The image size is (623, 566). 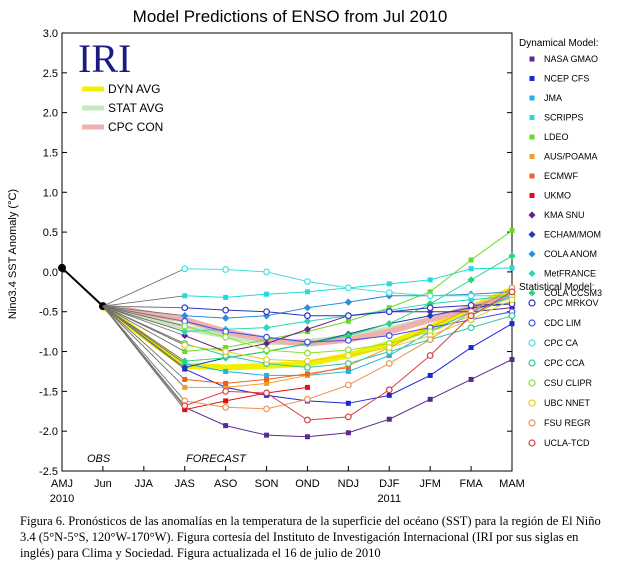 I want to click on legend-label: MetFRANCE, so click(x=570, y=274).